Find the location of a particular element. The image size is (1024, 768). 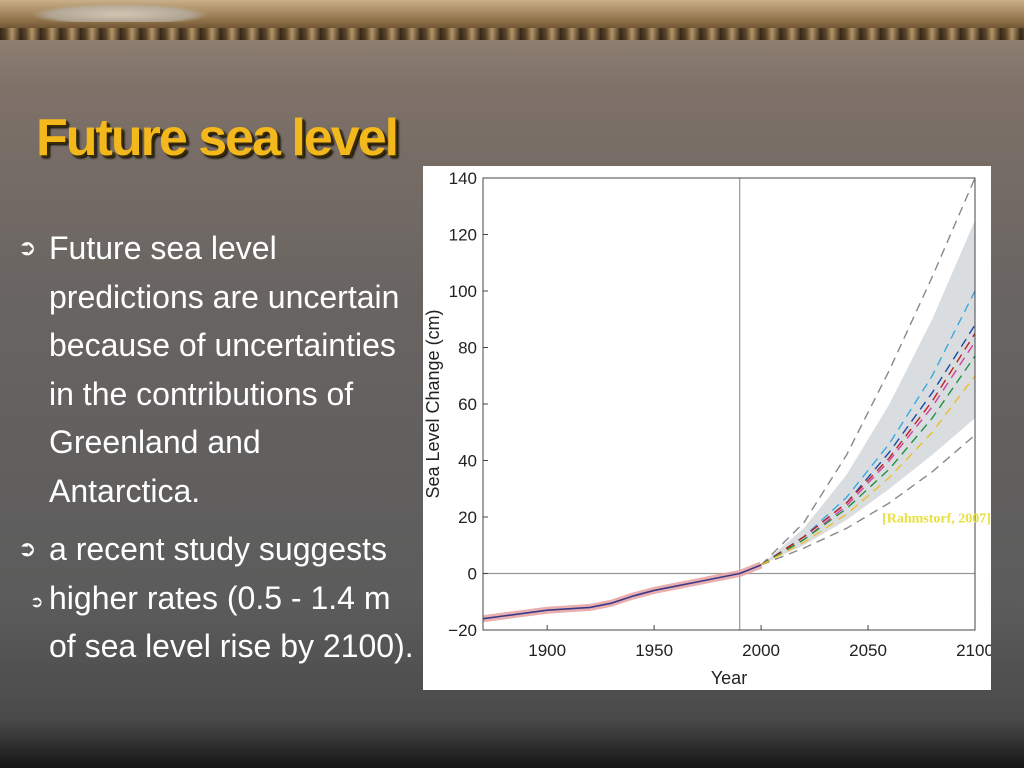

y-tick-label: 40 is located at coordinates (467, 461).